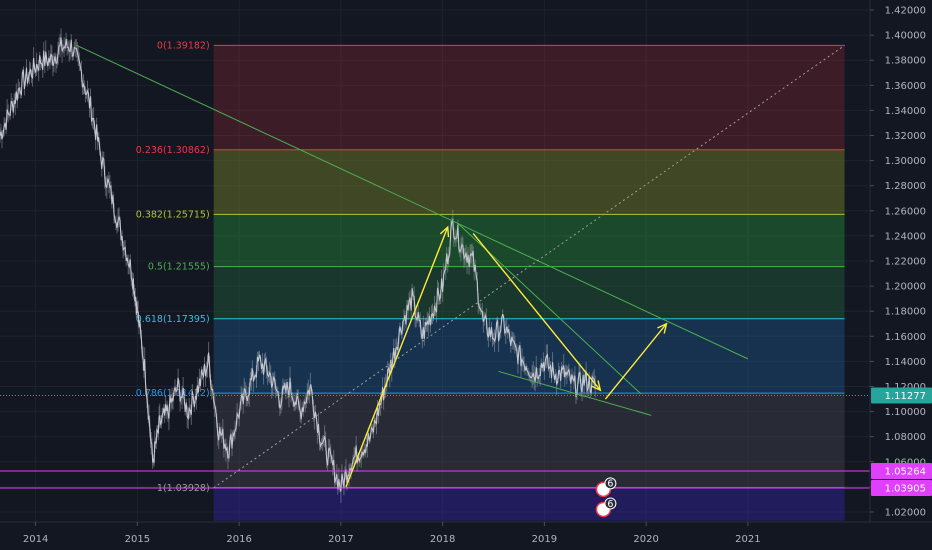 This screenshot has width=932, height=550. What do you see at coordinates (173, 214) in the screenshot?
I see `fib-label-0.382: 0.382(1.25715)` at bounding box center [173, 214].